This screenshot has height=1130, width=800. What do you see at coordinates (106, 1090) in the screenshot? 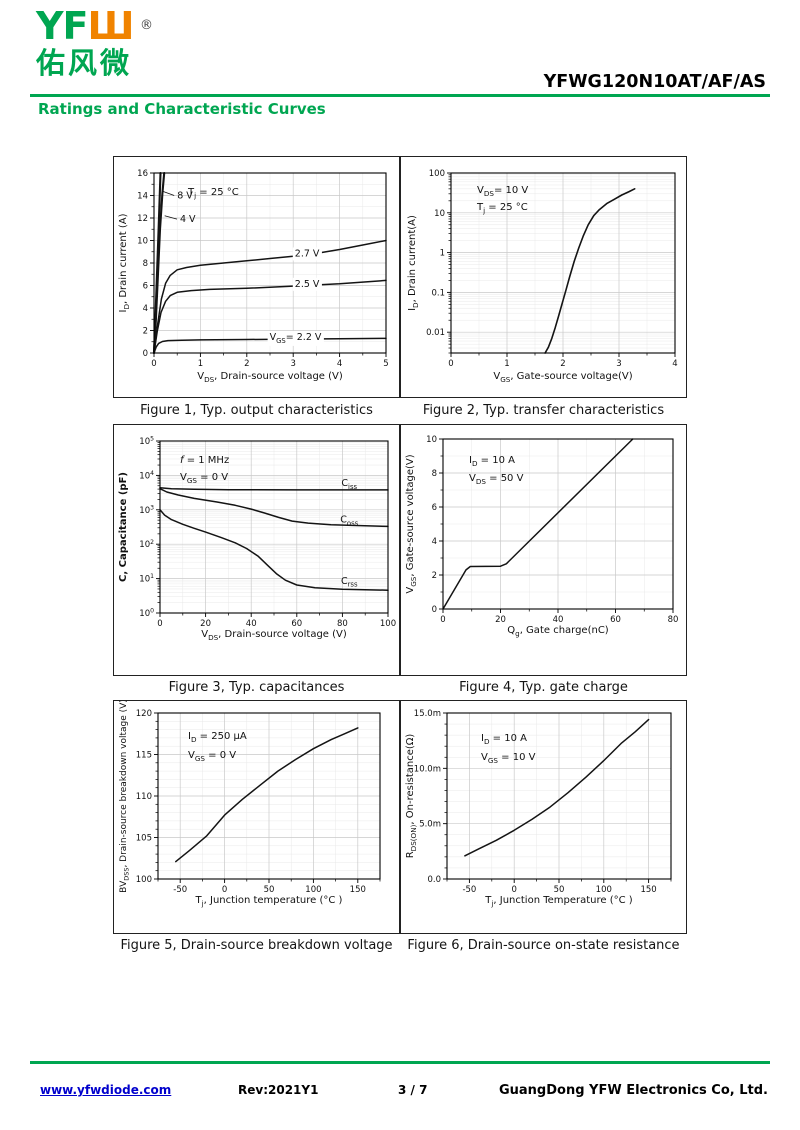
I see `website-link: www.yfwdiode.com` at bounding box center [106, 1090].